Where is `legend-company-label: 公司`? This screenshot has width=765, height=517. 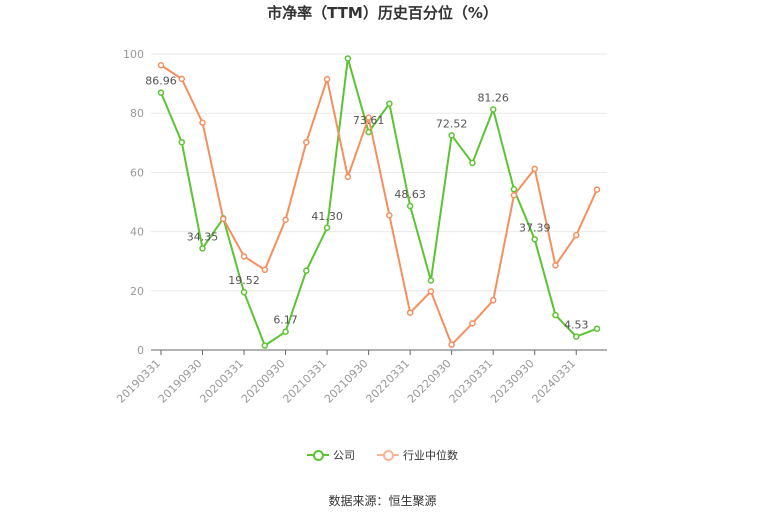
legend-company-label: 公司 is located at coordinates (344, 455).